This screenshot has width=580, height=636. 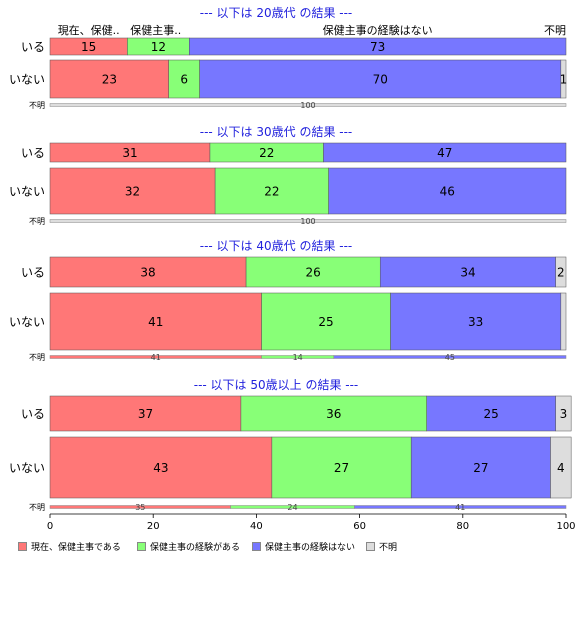 I want to click on data-label: 73, so click(x=377, y=47).